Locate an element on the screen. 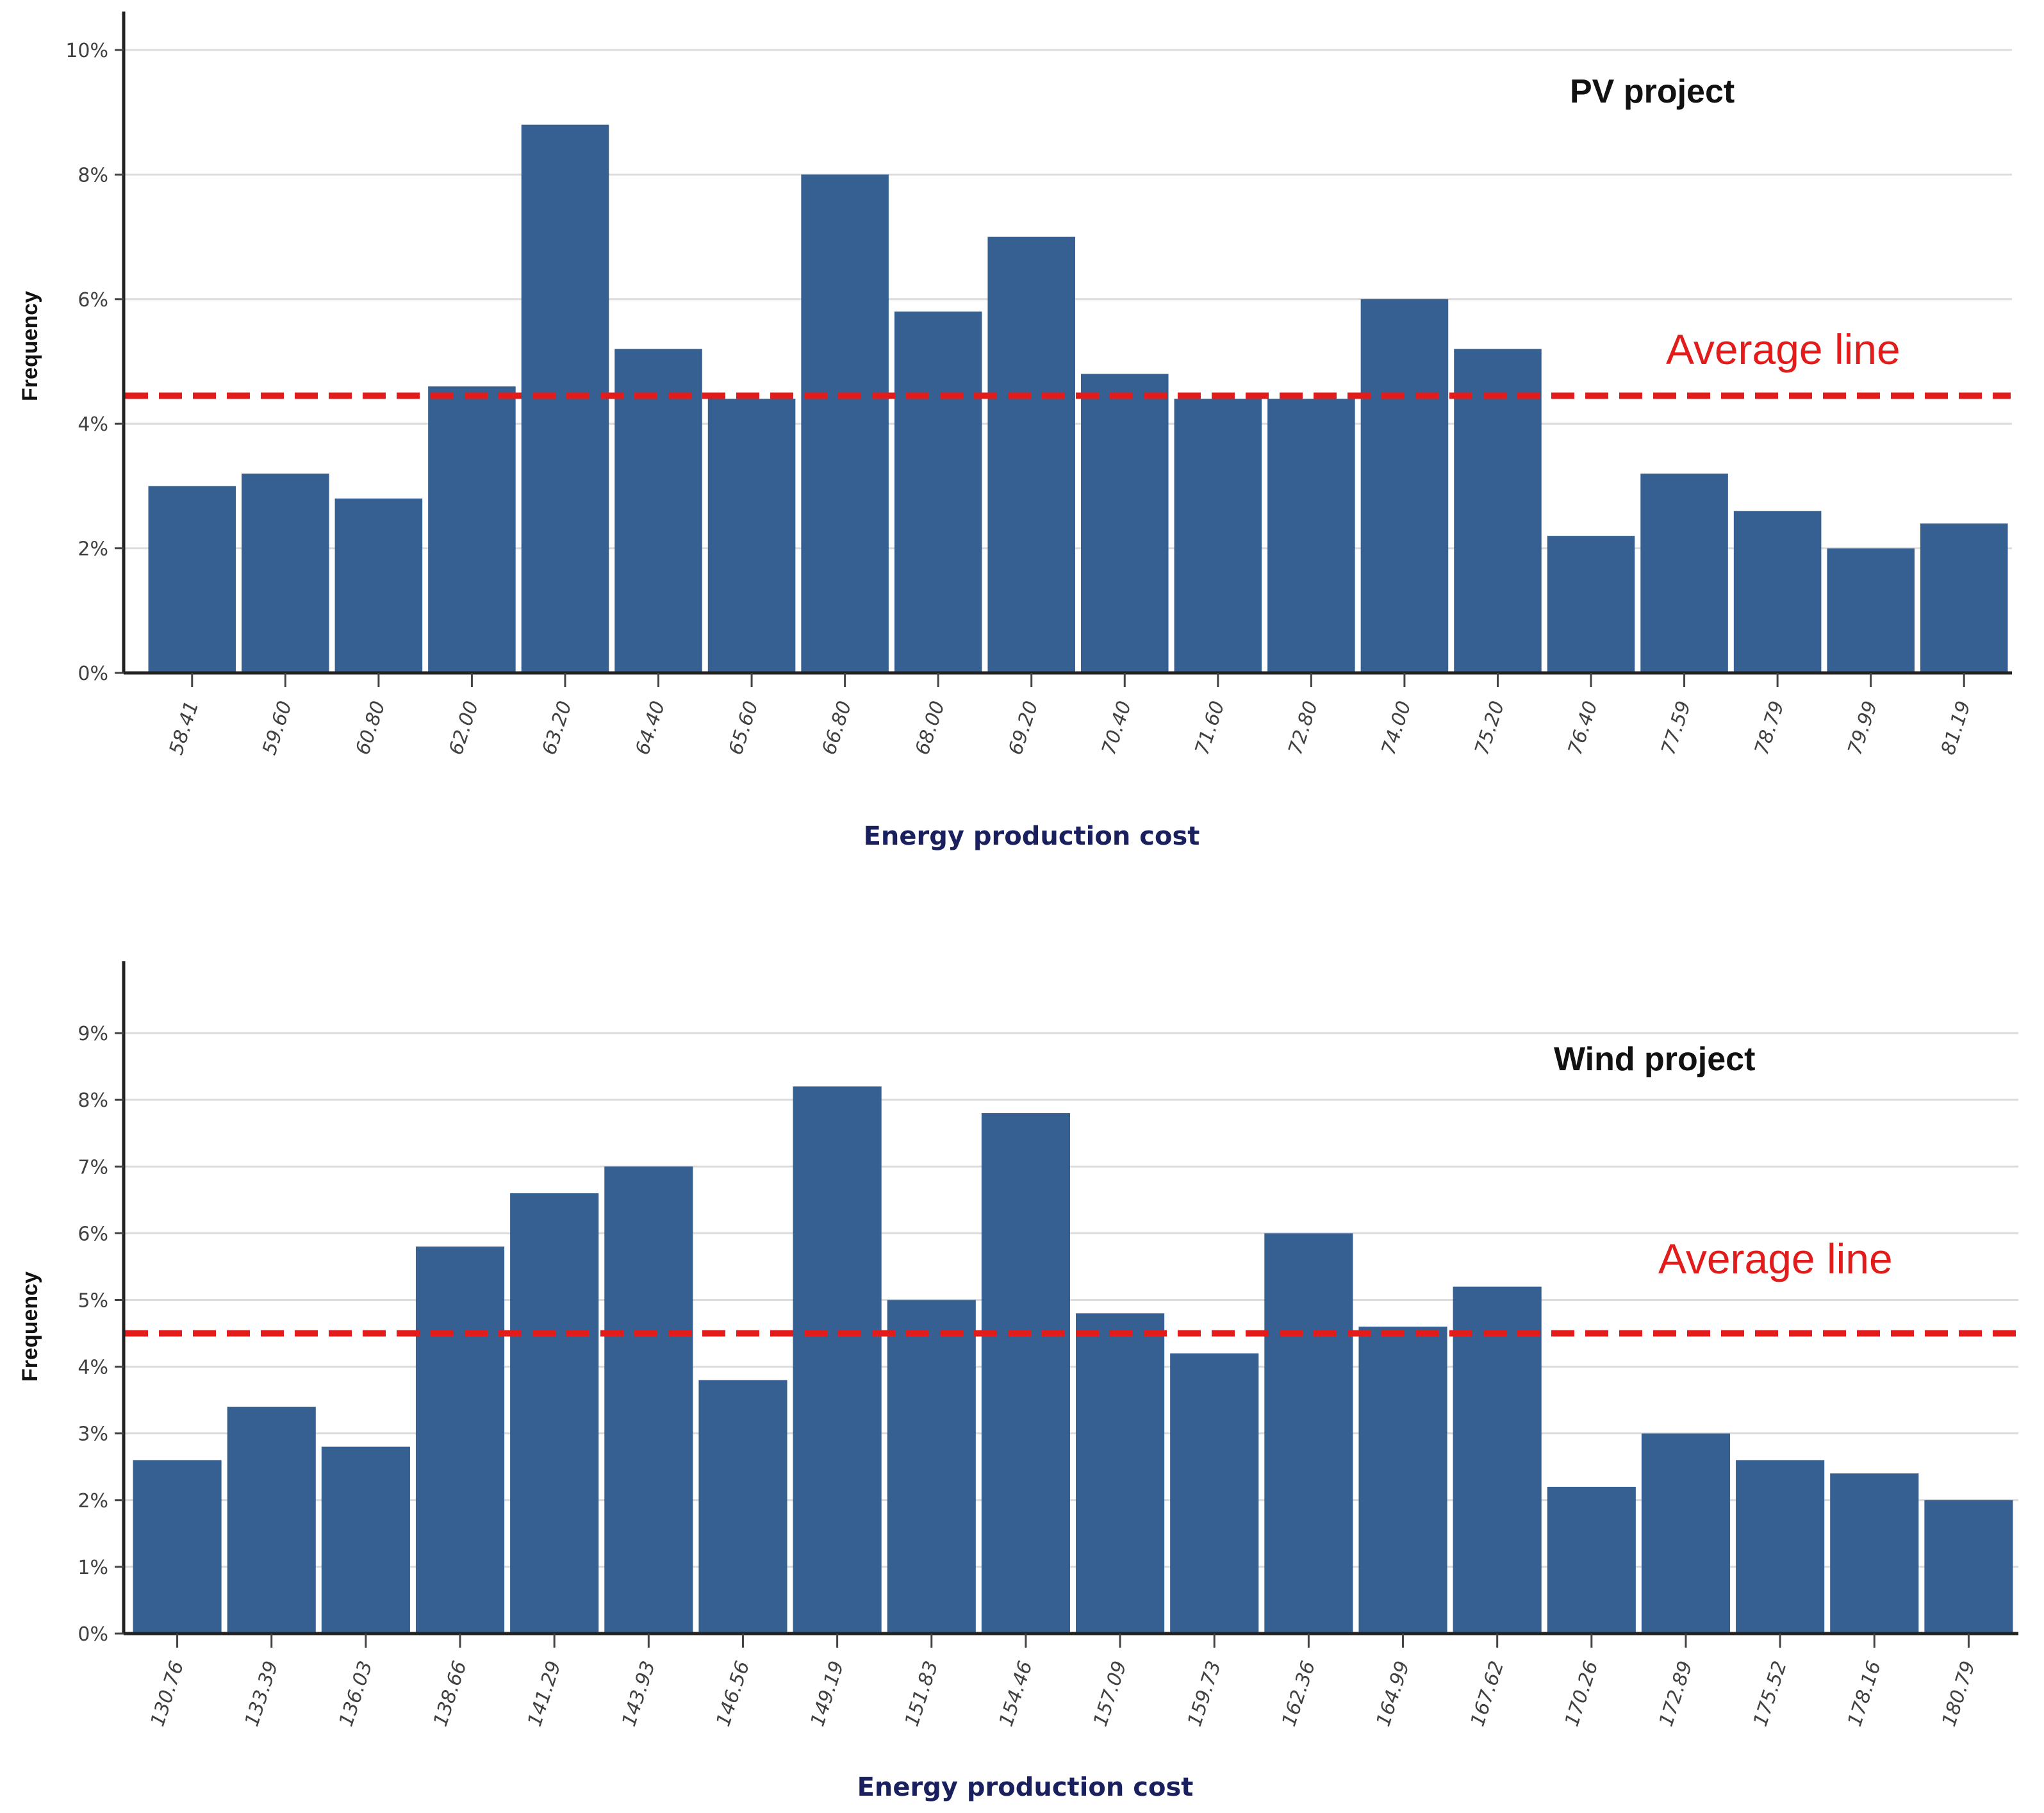  bar-151.83 is located at coordinates (931, 1467).